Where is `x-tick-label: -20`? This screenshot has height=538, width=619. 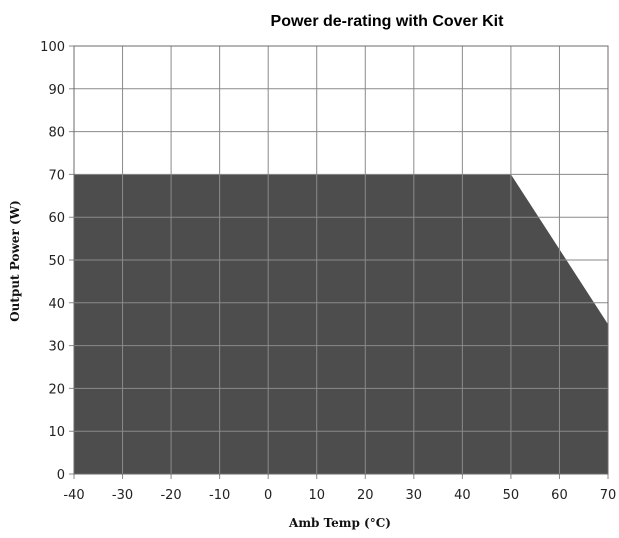
x-tick-label: -20 is located at coordinates (170, 495).